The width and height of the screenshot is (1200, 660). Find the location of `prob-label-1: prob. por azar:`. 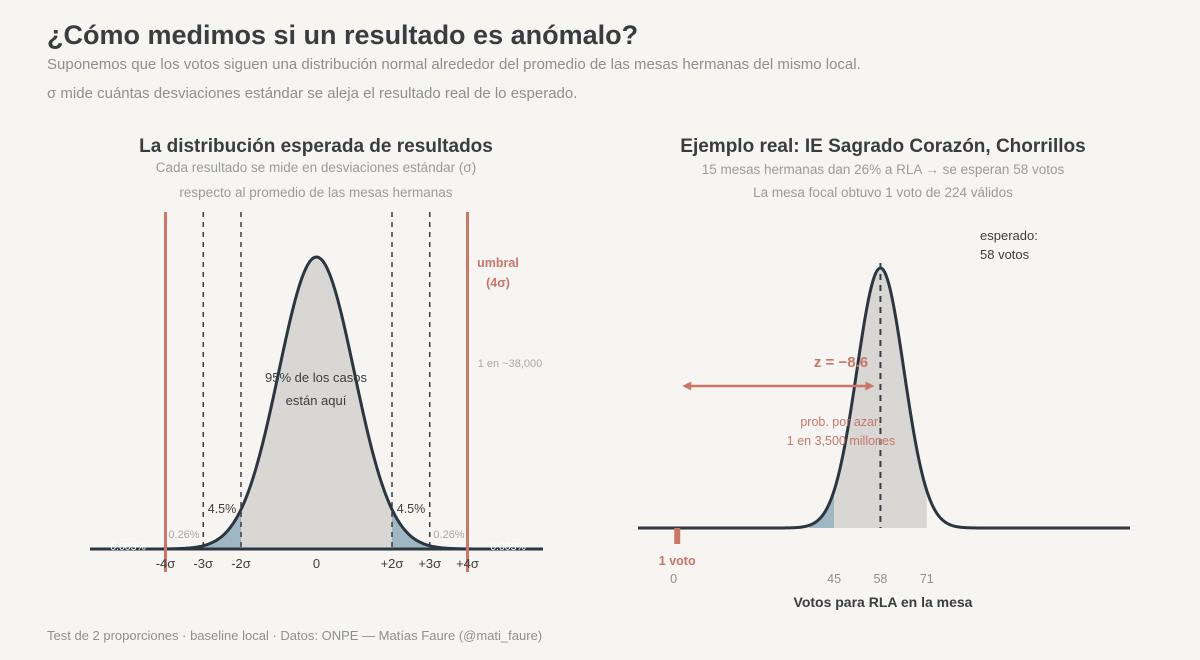

prob-label-1: prob. por azar: is located at coordinates (840, 422).